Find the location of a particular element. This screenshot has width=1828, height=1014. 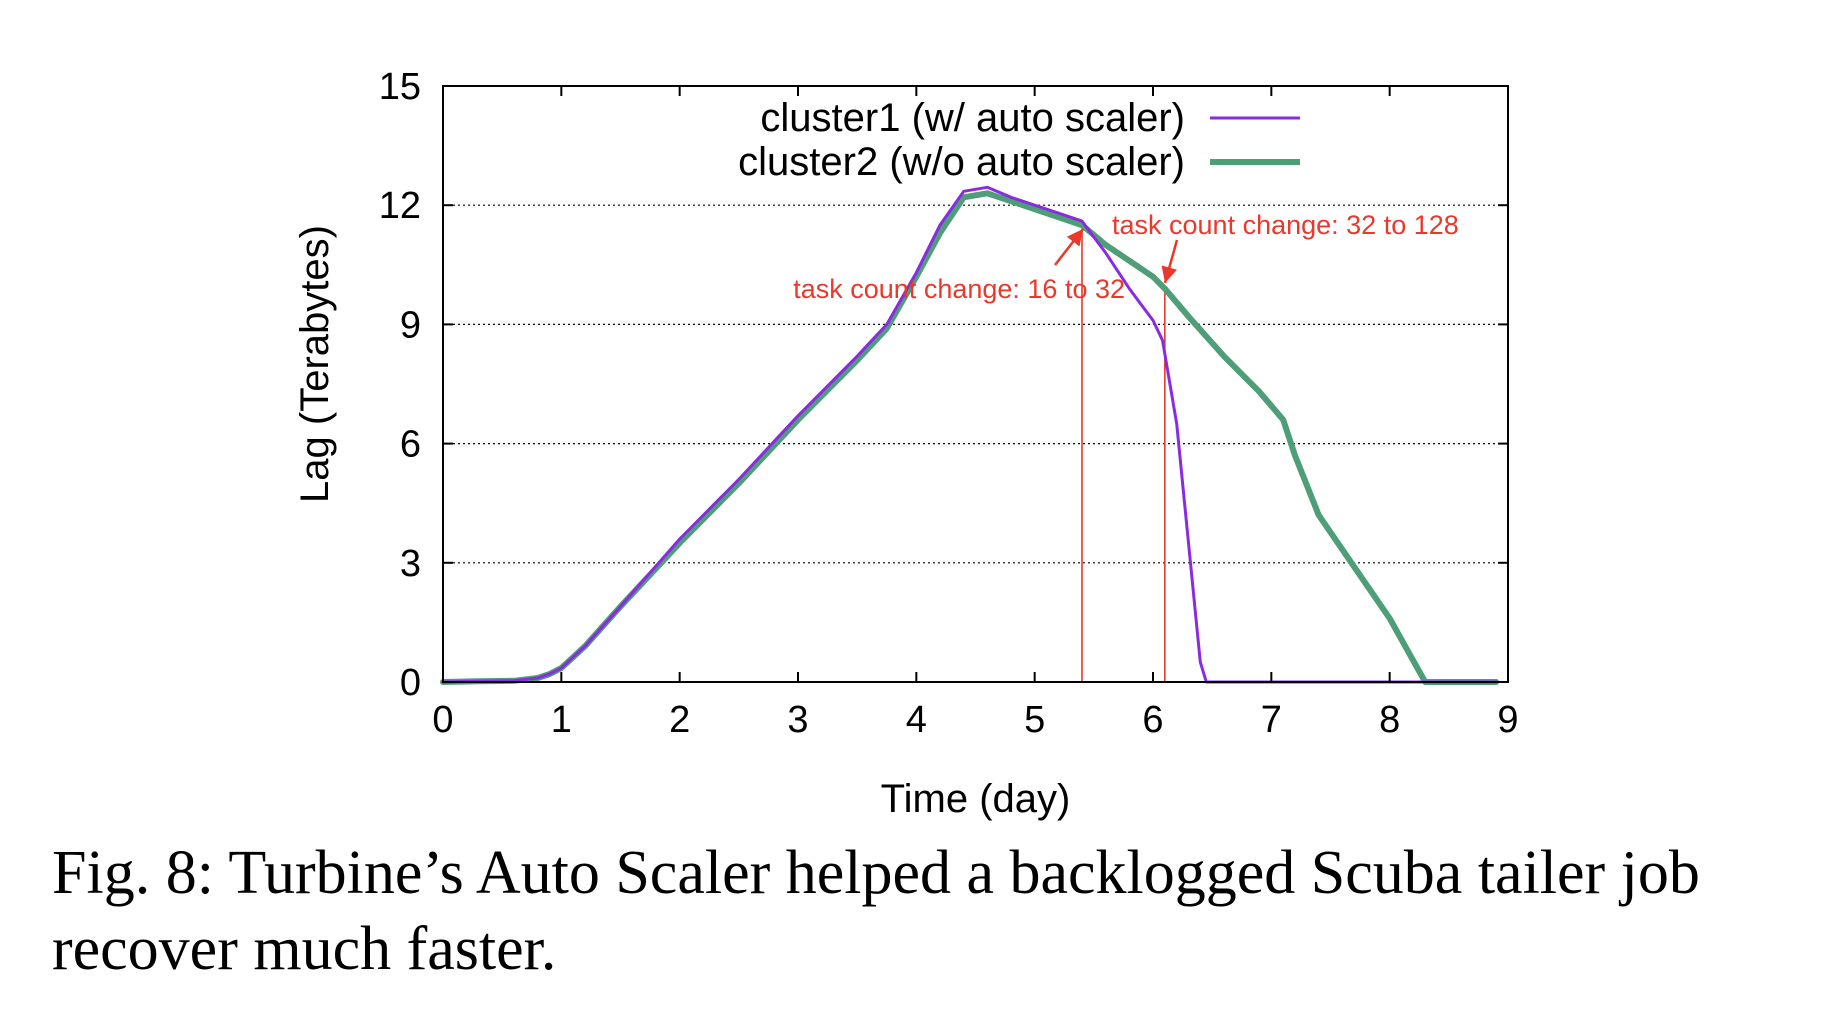

x-tick-label-6: 6 is located at coordinates (1152, 720).